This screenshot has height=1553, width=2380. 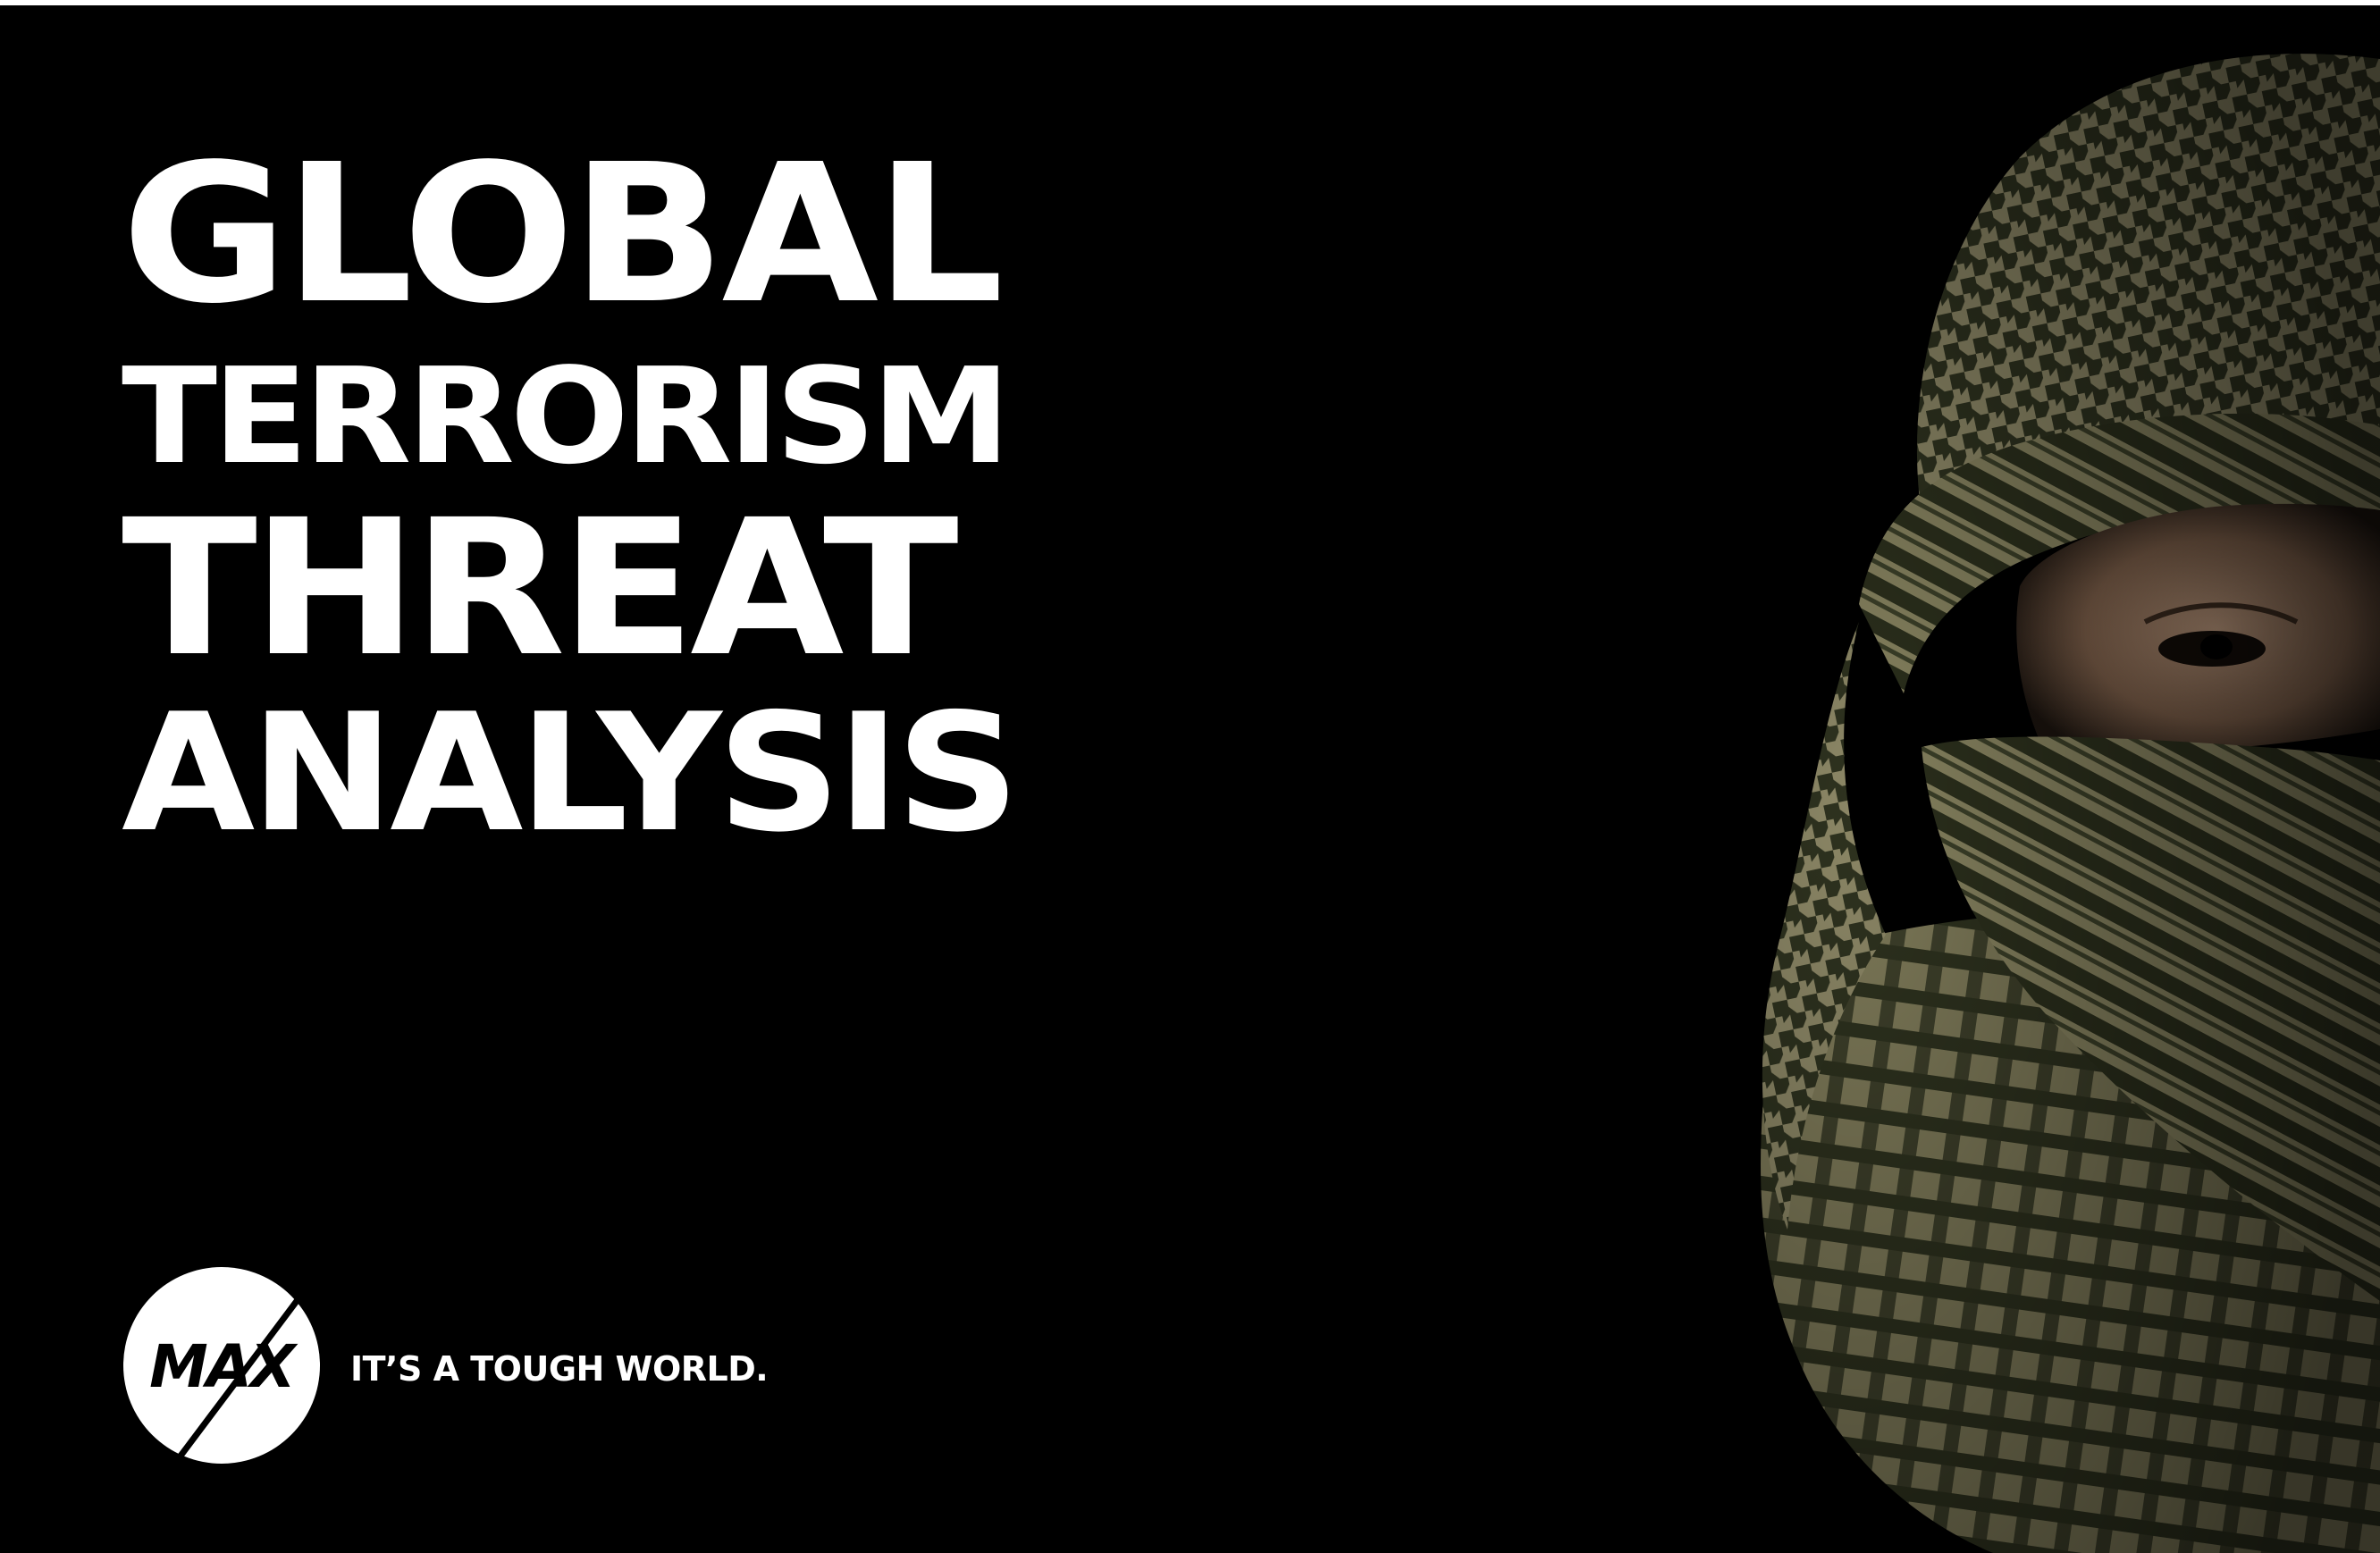 What do you see at coordinates (571, 773) in the screenshot?
I see `headline-line-analysis: ANALYSIS` at bounding box center [571, 773].